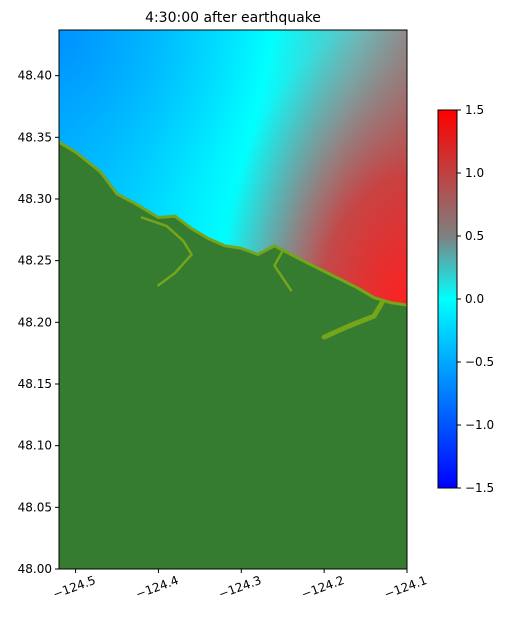  Describe the element at coordinates (35, 322) in the screenshot. I see `y-tick-label: 48.20` at that location.